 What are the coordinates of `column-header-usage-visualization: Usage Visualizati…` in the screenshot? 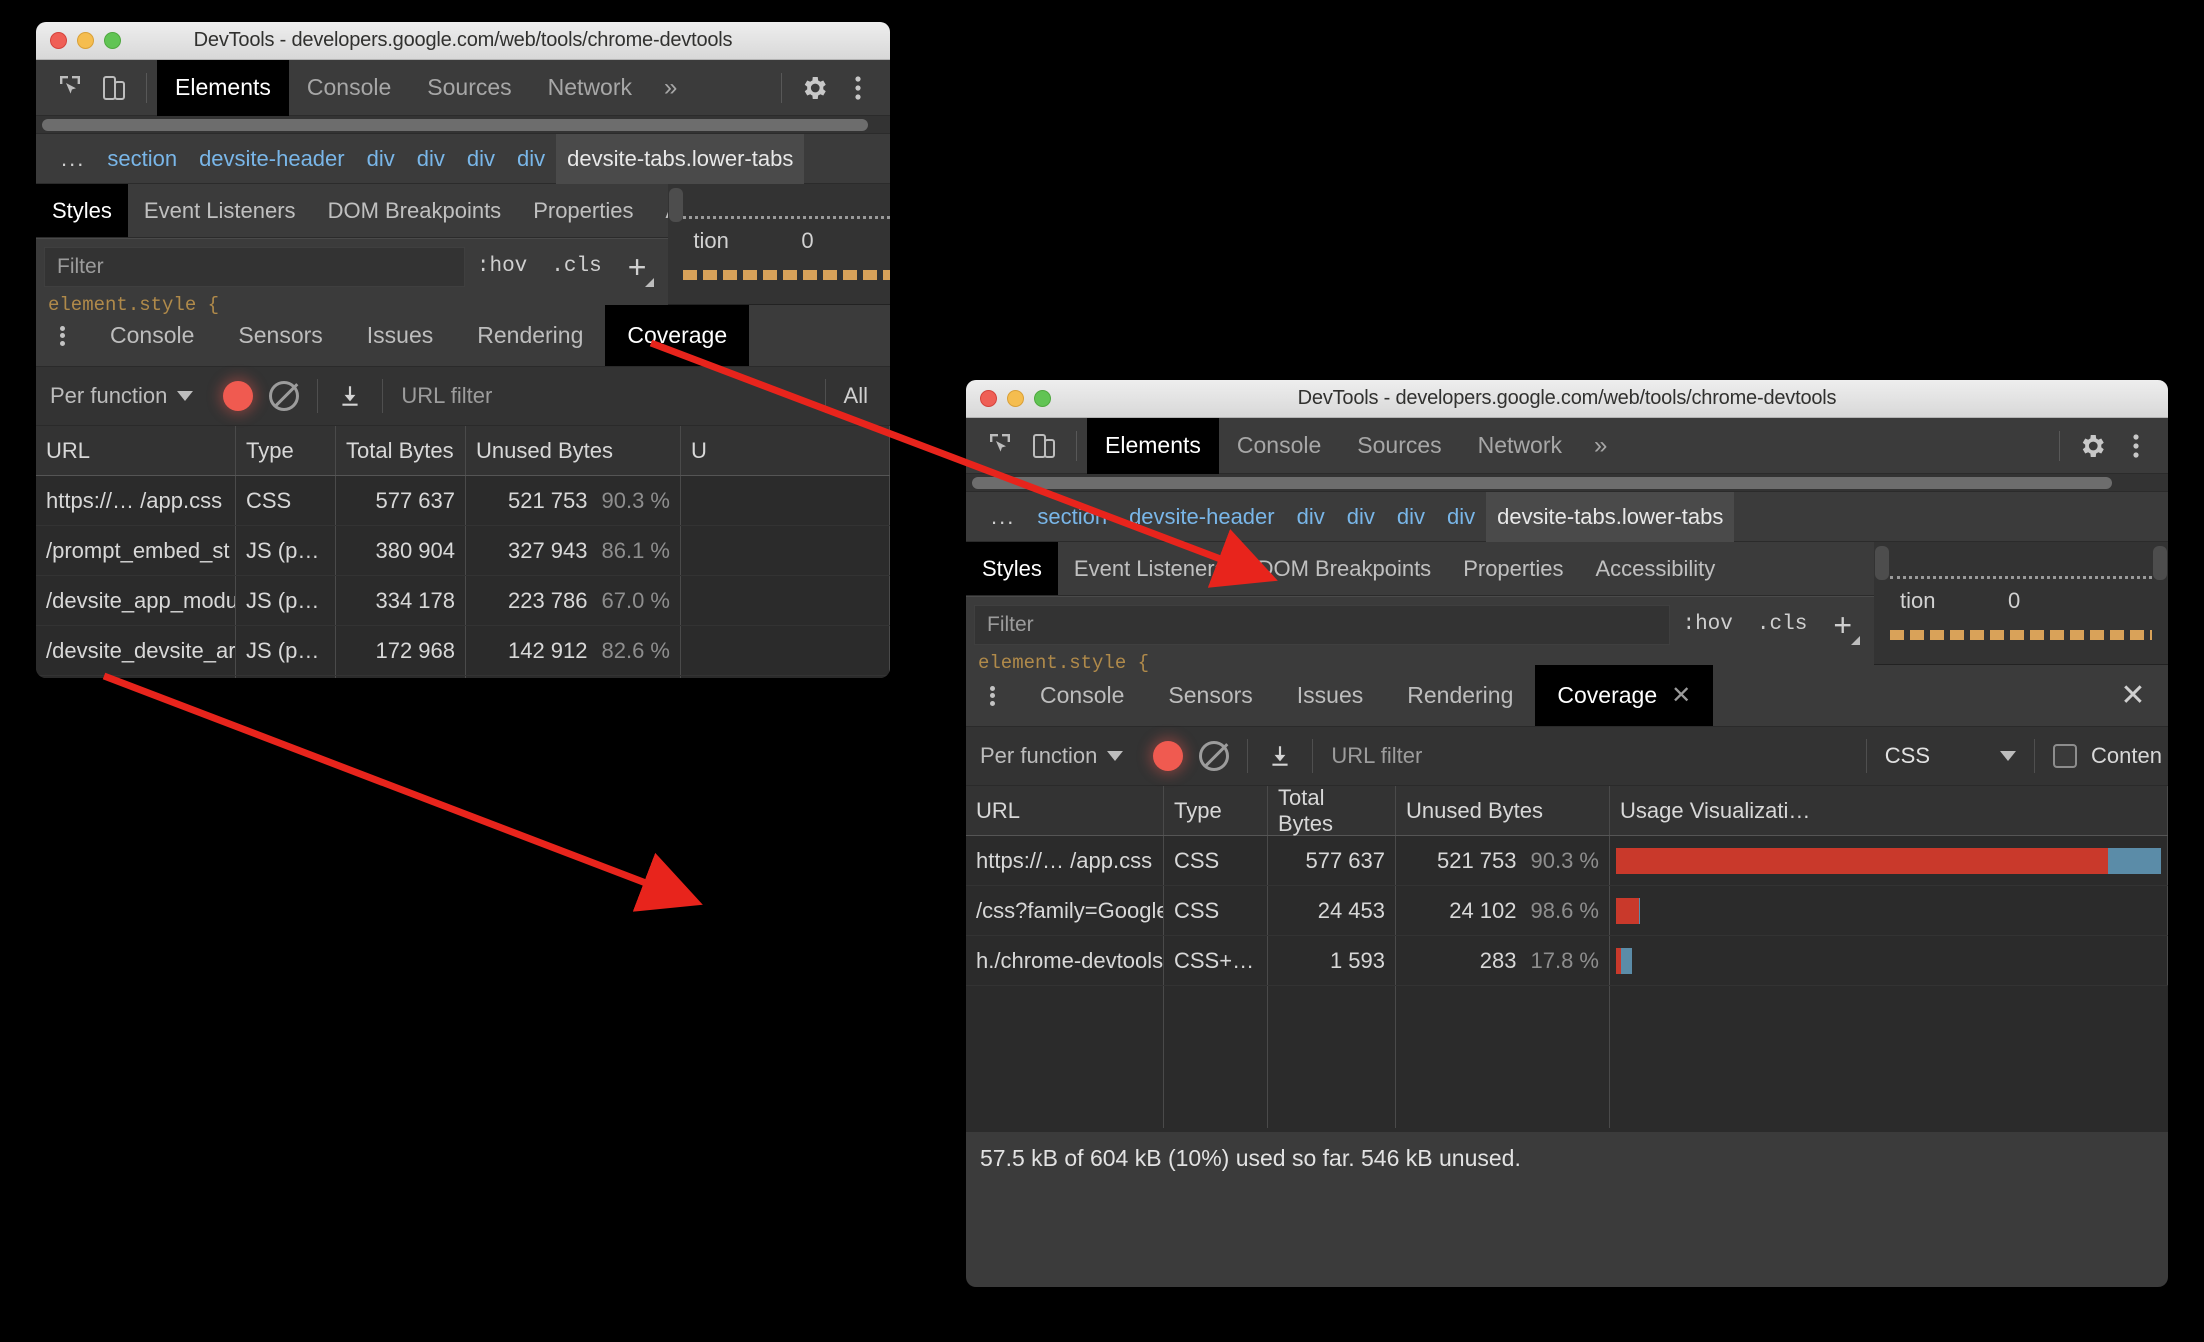 It's located at (1889, 810).